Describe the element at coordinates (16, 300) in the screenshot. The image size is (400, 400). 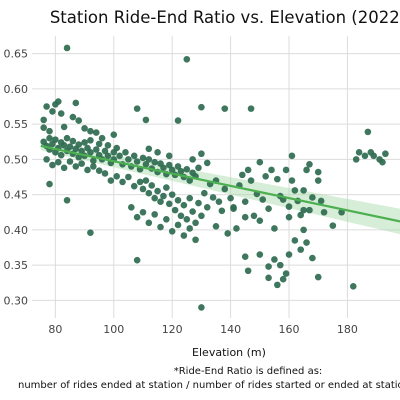
I see `y-tick-label: 0.30` at that location.